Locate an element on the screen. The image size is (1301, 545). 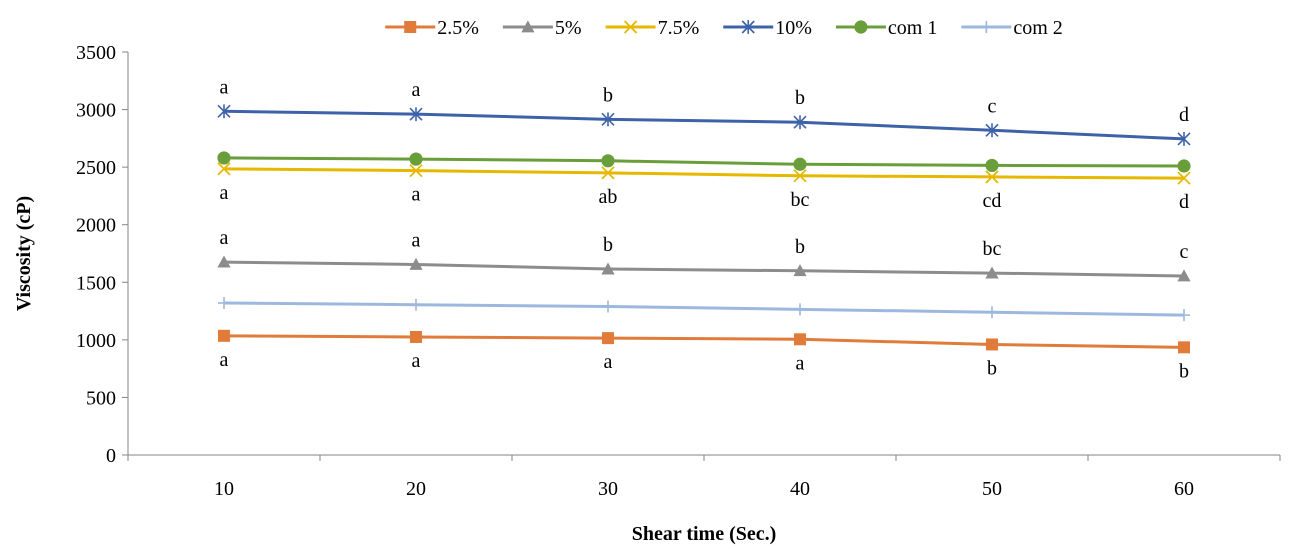
x-tick-label: 20 is located at coordinates (416, 489).